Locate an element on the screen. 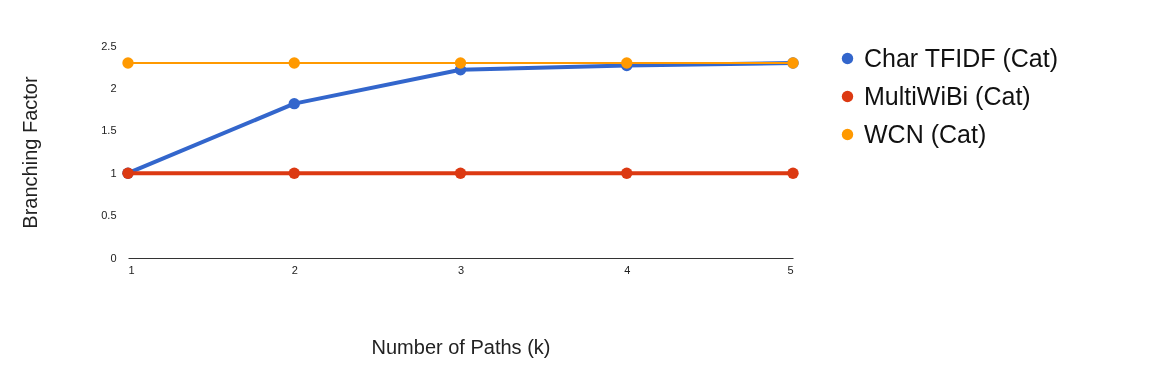 This screenshot has width=1170, height=371. y-axis-title: Branching Factor is located at coordinates (30, 152).